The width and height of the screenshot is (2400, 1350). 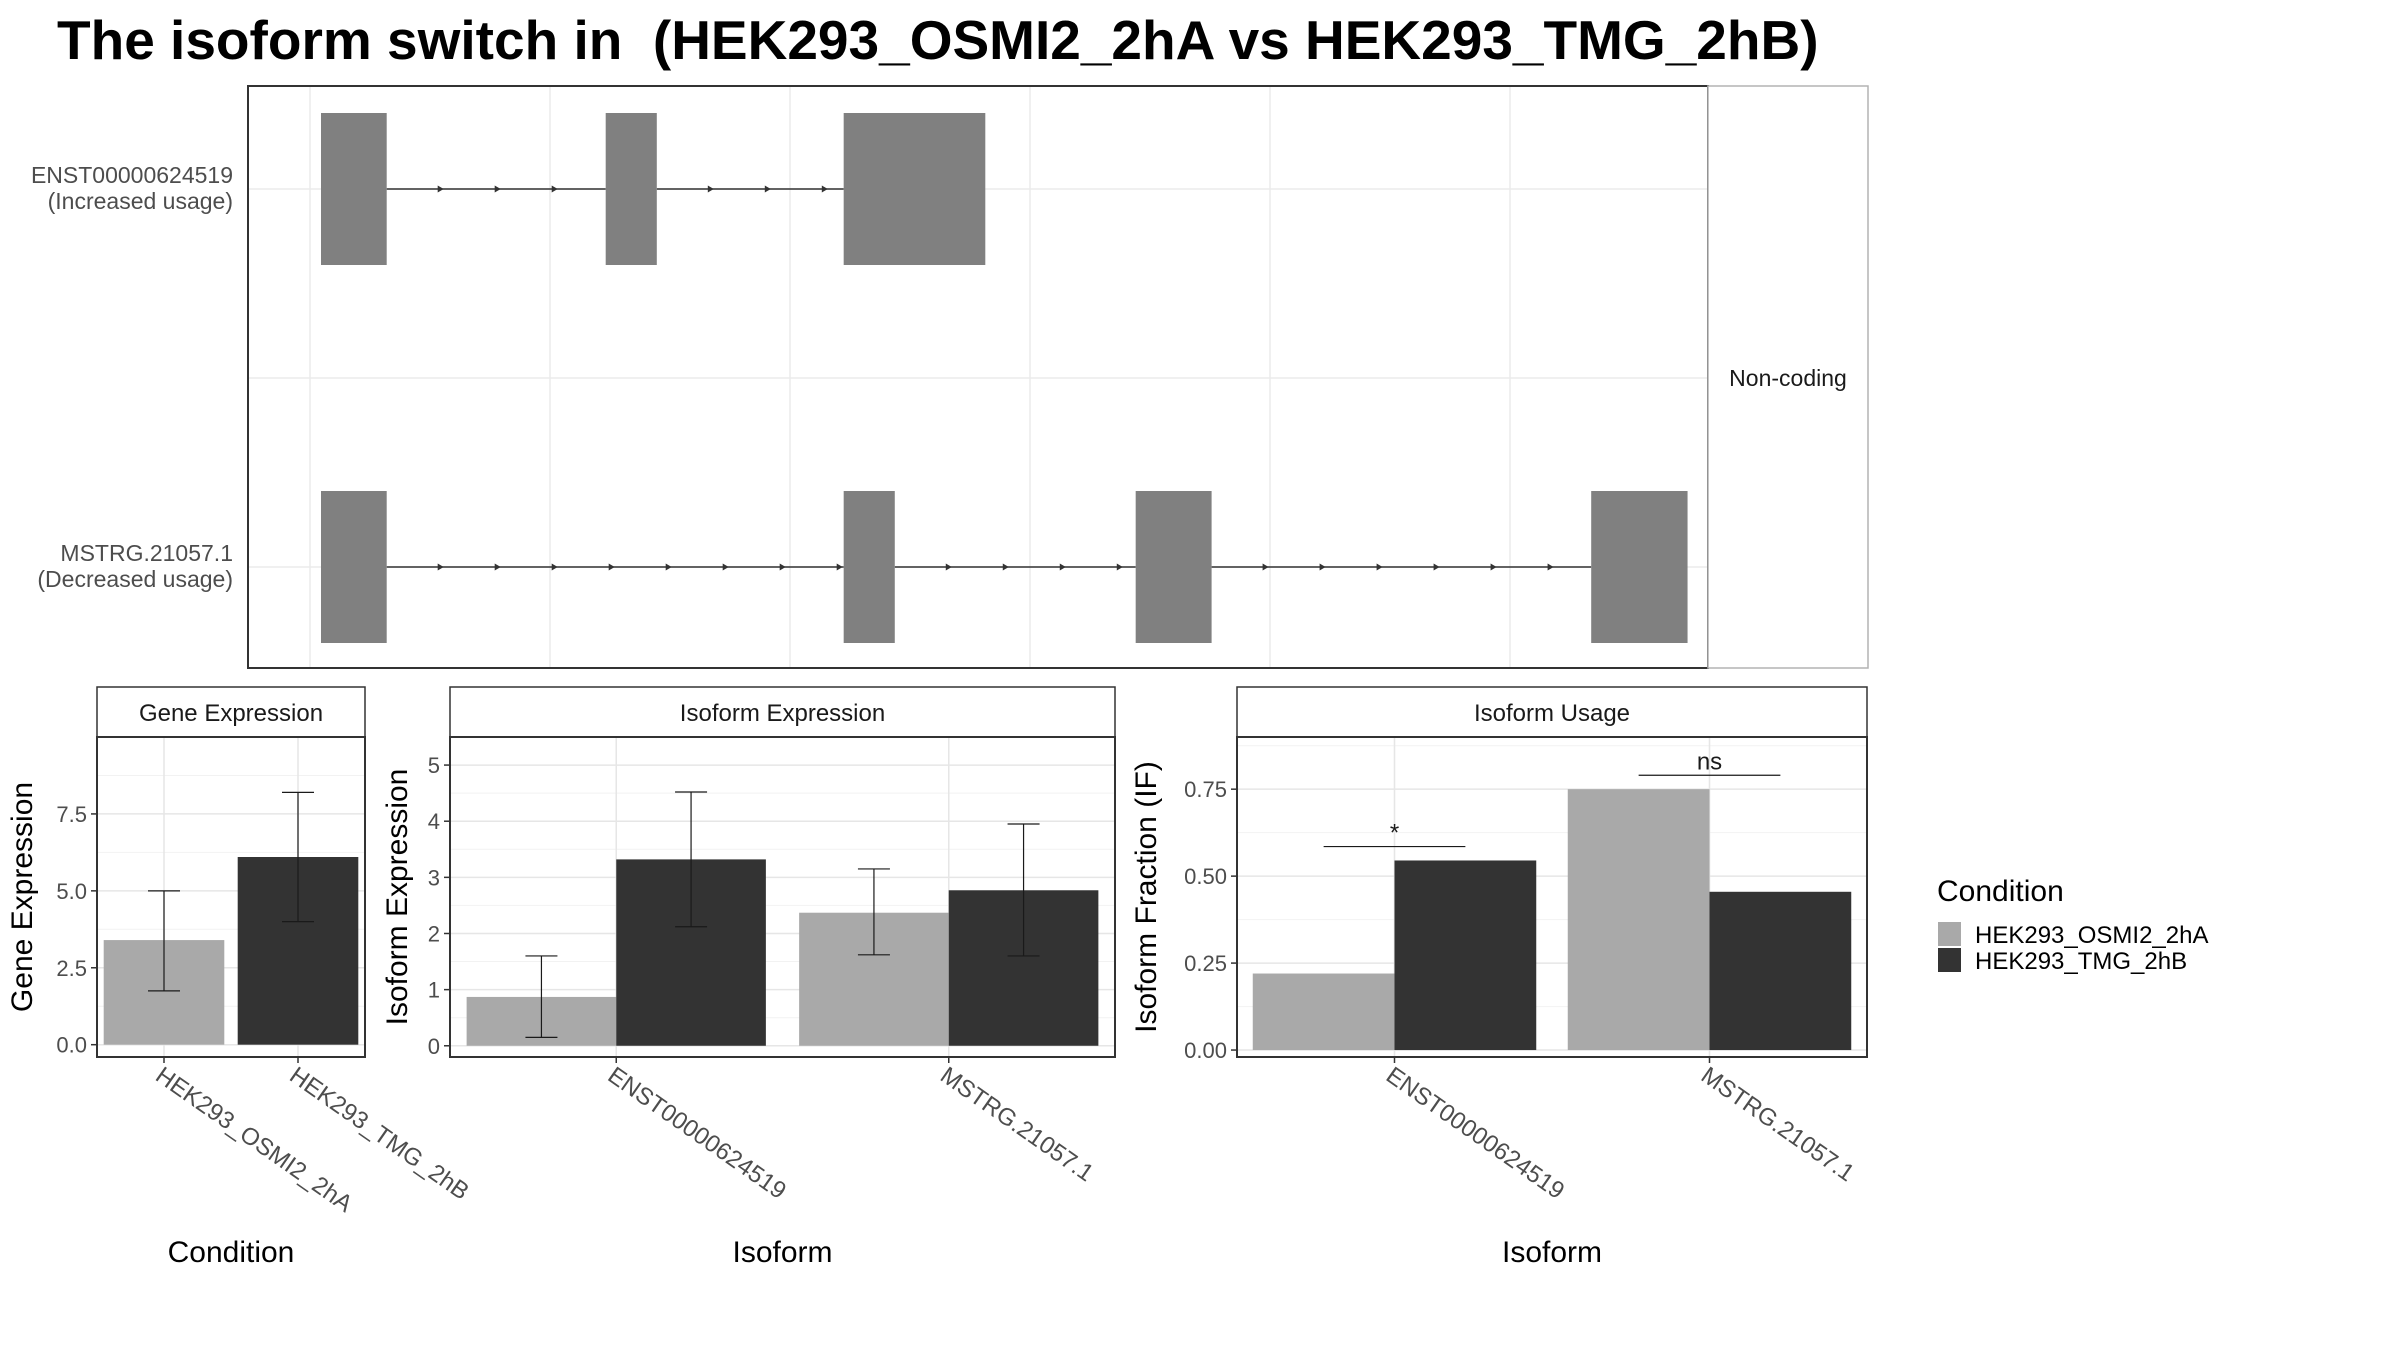 I want to click on significance-label: ns, so click(x=1709, y=761).